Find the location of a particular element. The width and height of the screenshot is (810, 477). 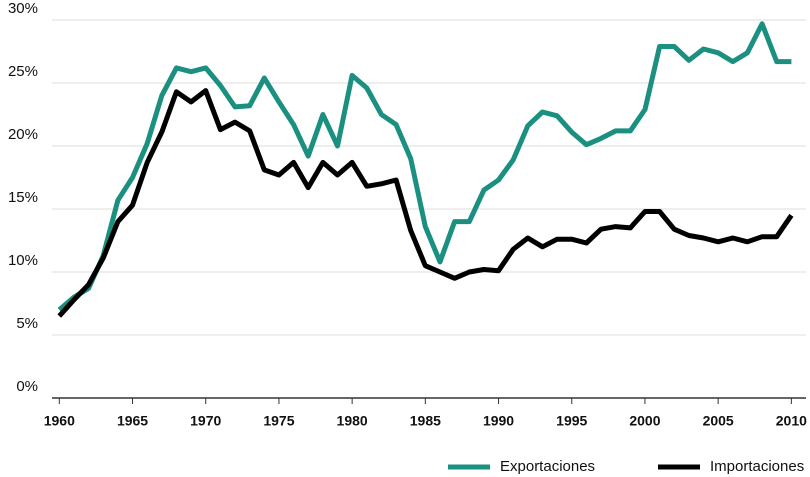

x-tick-label: 1965 is located at coordinates (132, 421).